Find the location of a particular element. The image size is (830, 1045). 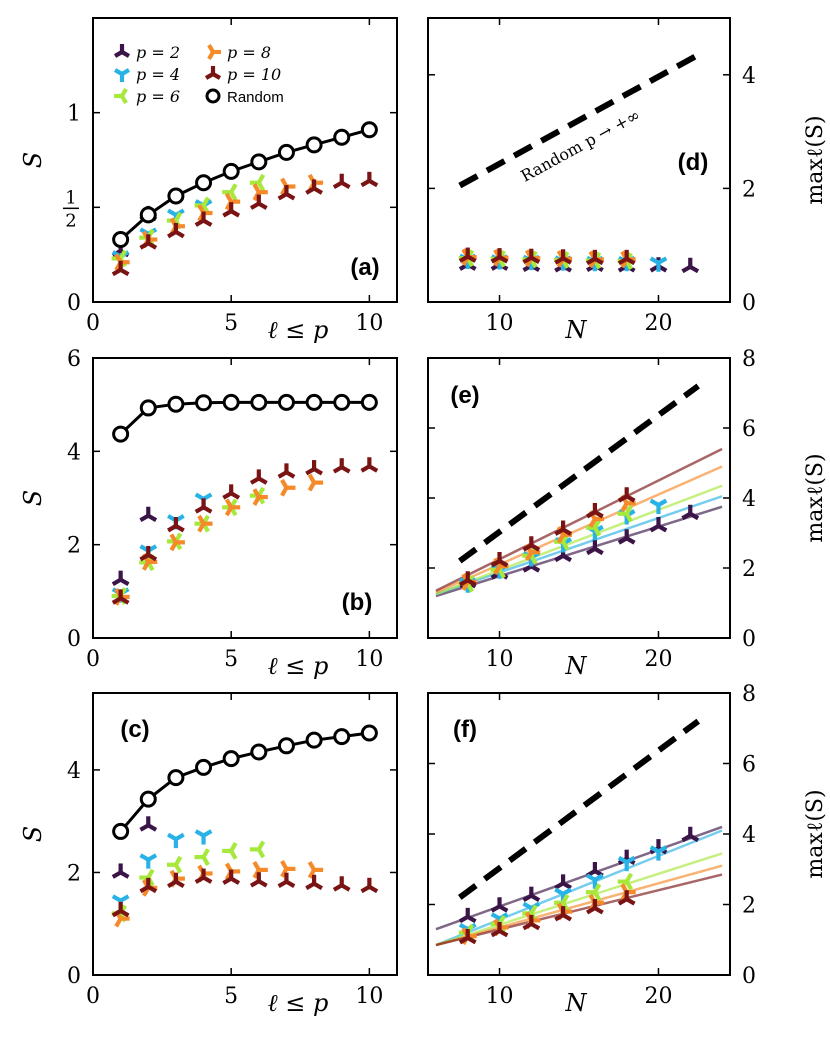

legend-item-p2: p = 2 is located at coordinates (146, 52).